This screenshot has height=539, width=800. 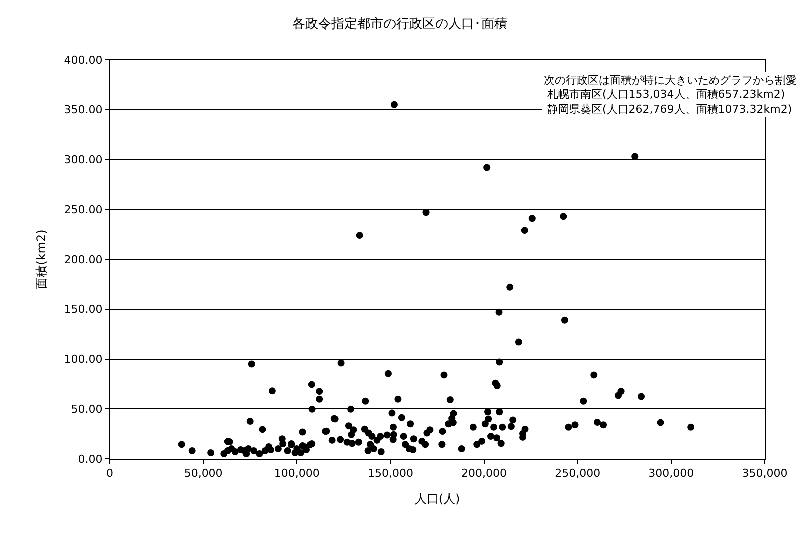 I want to click on x-tick-label: 300,000, so click(x=671, y=473).